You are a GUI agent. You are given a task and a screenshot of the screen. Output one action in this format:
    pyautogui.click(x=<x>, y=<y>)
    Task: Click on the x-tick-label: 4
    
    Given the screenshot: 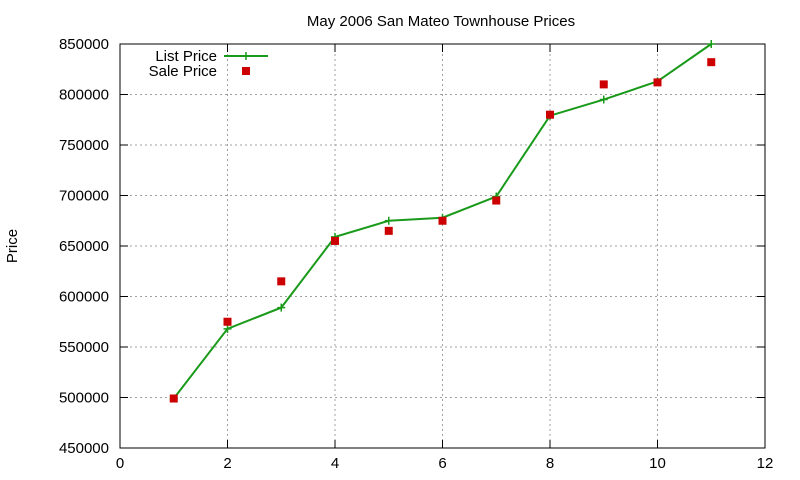 What is the action you would take?
    pyautogui.click(x=335, y=463)
    